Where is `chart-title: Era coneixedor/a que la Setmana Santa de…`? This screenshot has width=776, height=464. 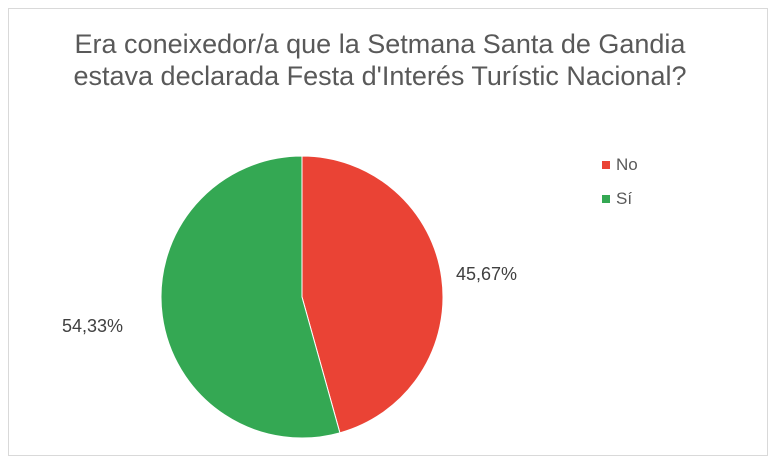 chart-title: Era coneixedor/a que la Setmana Santa de… is located at coordinates (380, 60).